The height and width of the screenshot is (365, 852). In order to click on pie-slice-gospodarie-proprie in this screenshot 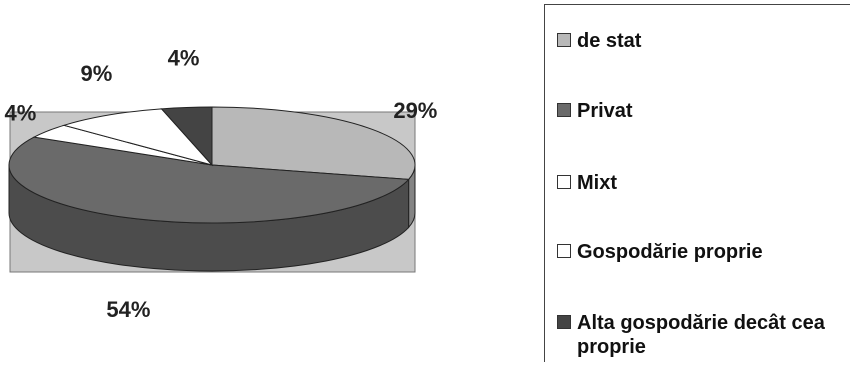, I will do `click(138, 137)`.